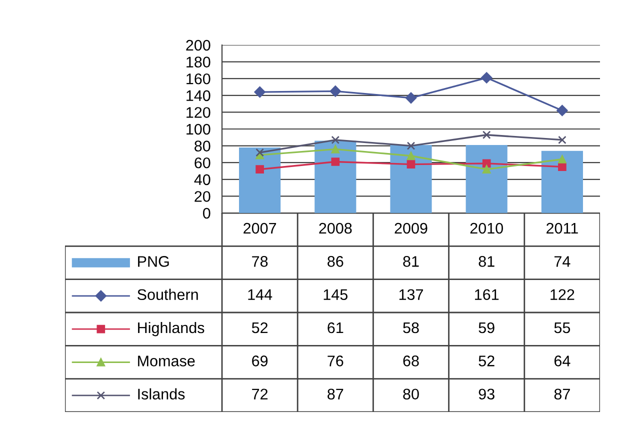 The height and width of the screenshot is (439, 625). What do you see at coordinates (153, 261) in the screenshot?
I see `legend-label: PNG` at bounding box center [153, 261].